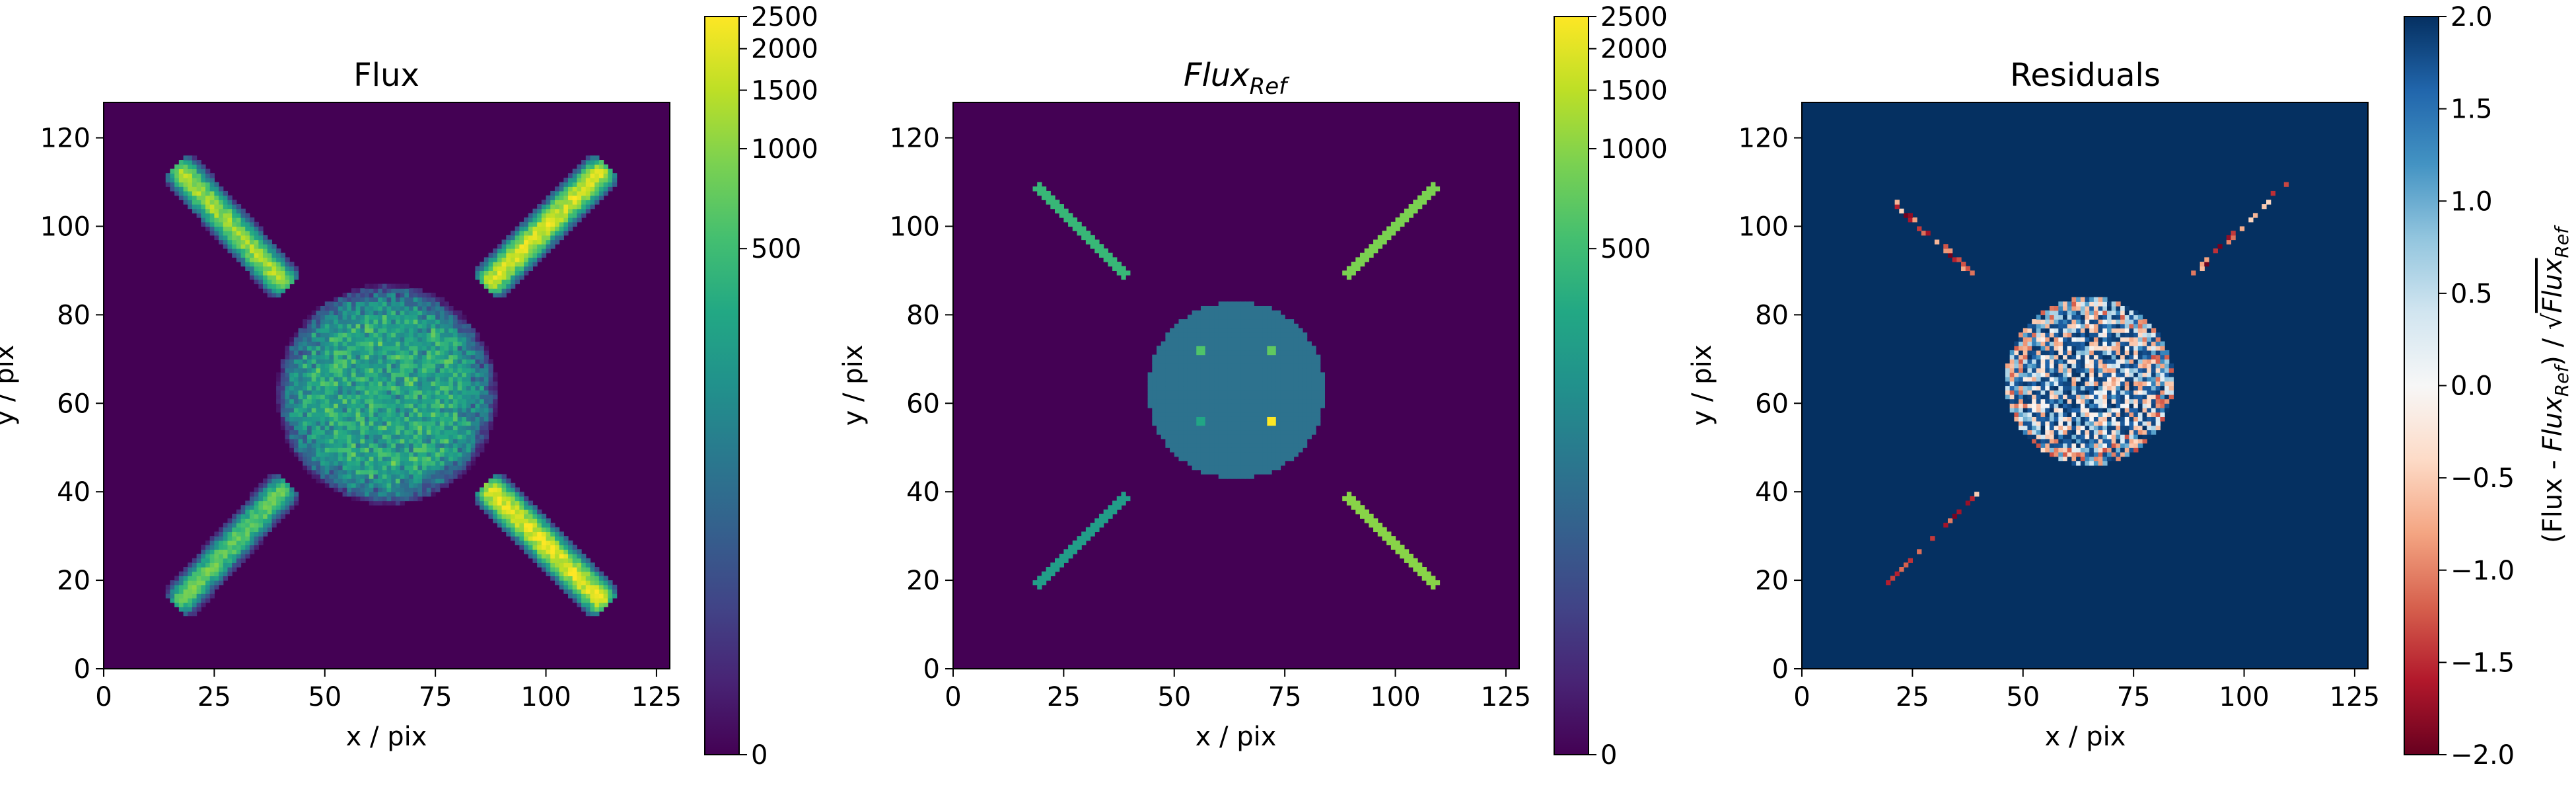 This screenshot has height=793, width=2576. What do you see at coordinates (2553, 340) in the screenshot?
I see `cbar-label-mid: ) / √` at bounding box center [2553, 340].